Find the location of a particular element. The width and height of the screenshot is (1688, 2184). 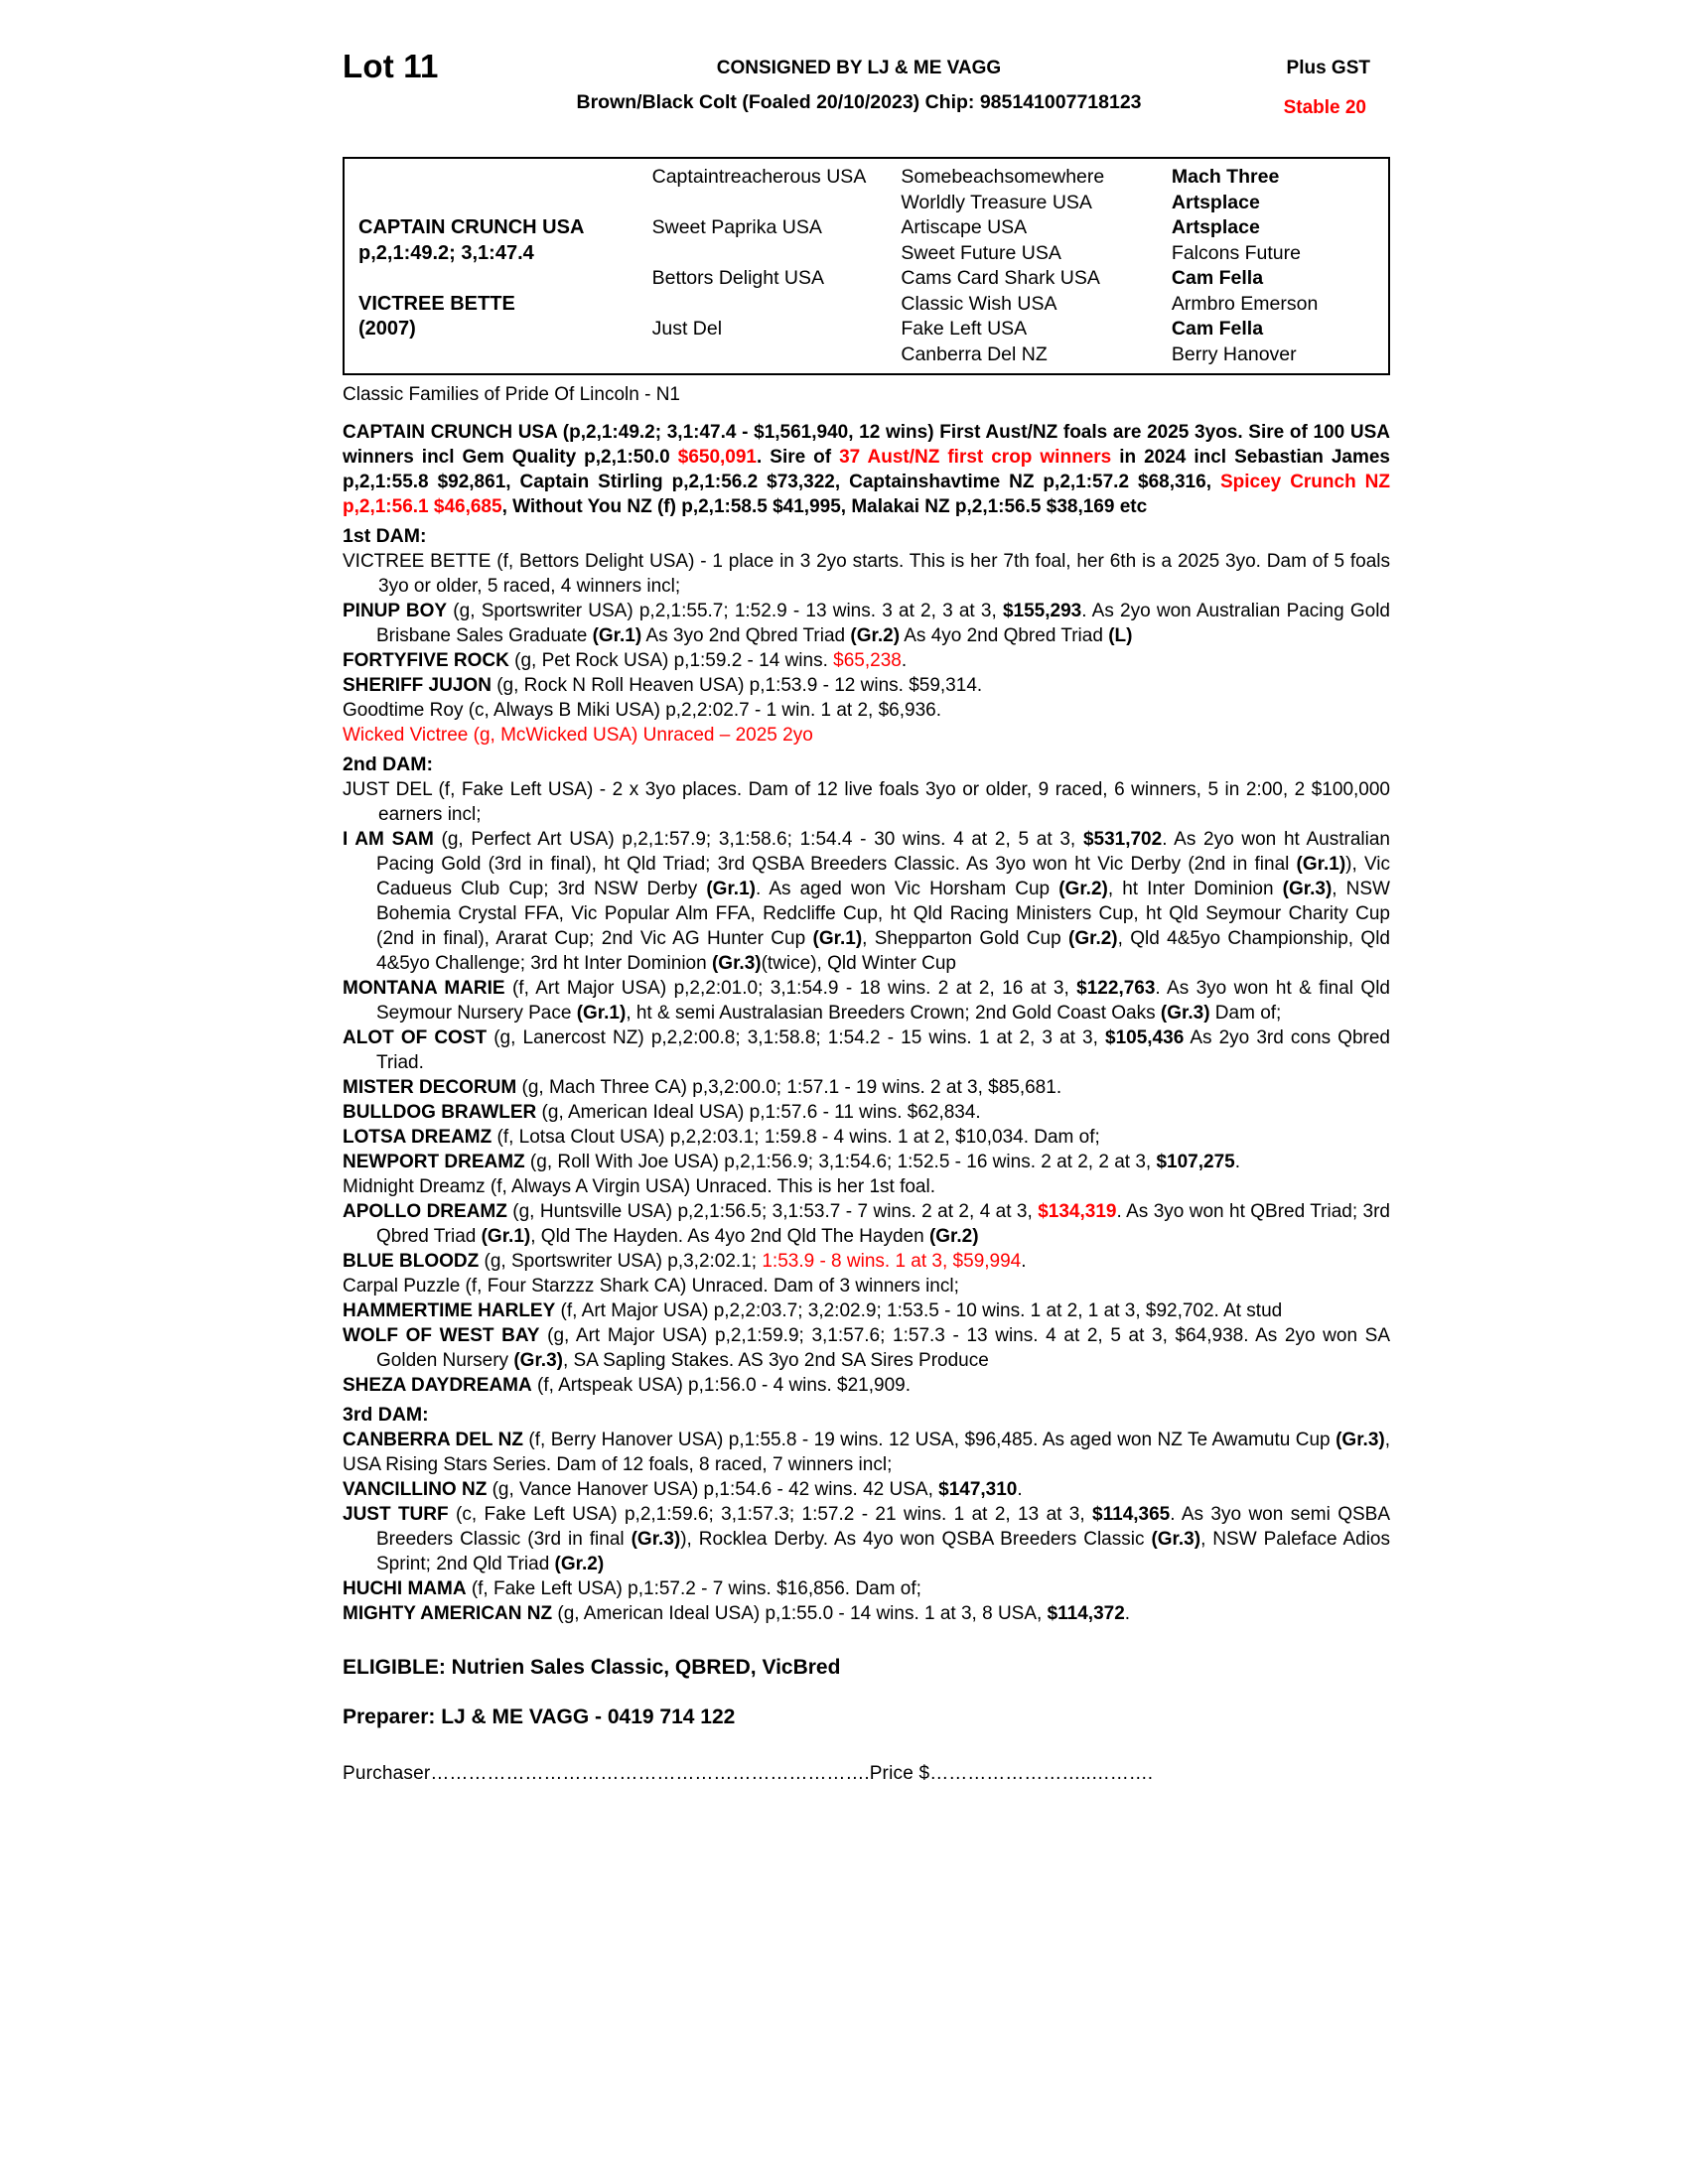

sire-record: p,2,1:49.2; 3,1:47.4 is located at coordinates (446, 252).